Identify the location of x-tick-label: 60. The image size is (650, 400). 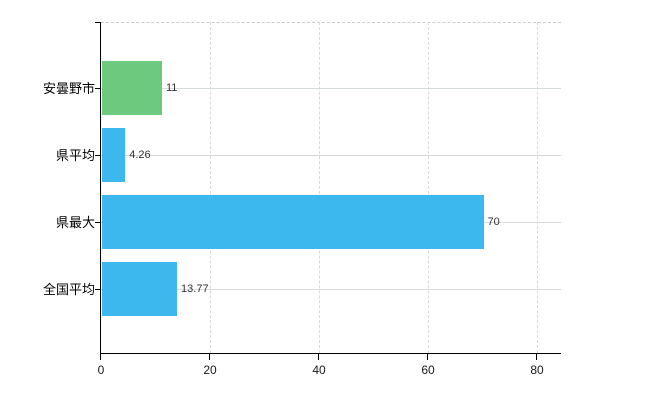
(428, 370).